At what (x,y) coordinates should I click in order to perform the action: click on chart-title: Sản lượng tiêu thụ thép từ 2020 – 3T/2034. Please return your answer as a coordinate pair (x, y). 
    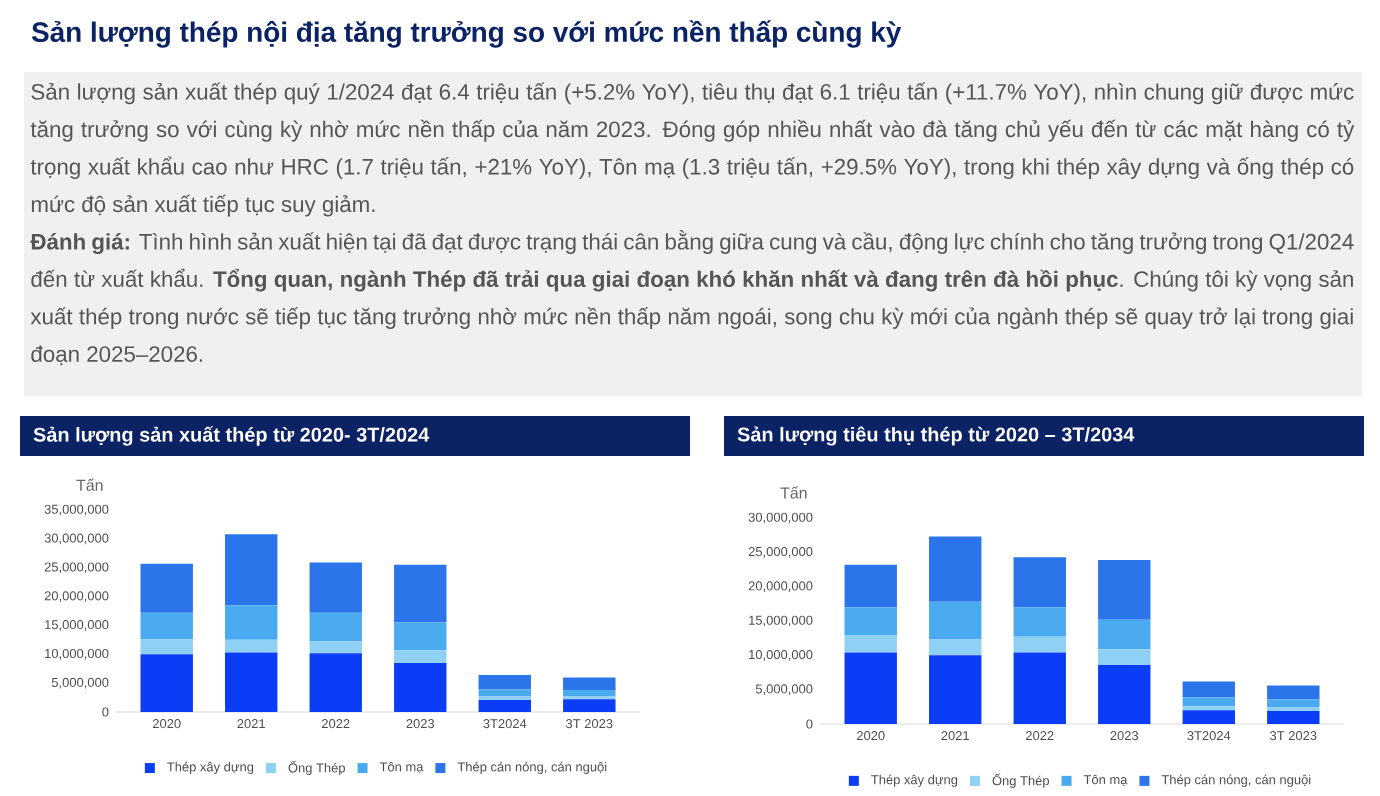
    Looking at the image, I should click on (936, 436).